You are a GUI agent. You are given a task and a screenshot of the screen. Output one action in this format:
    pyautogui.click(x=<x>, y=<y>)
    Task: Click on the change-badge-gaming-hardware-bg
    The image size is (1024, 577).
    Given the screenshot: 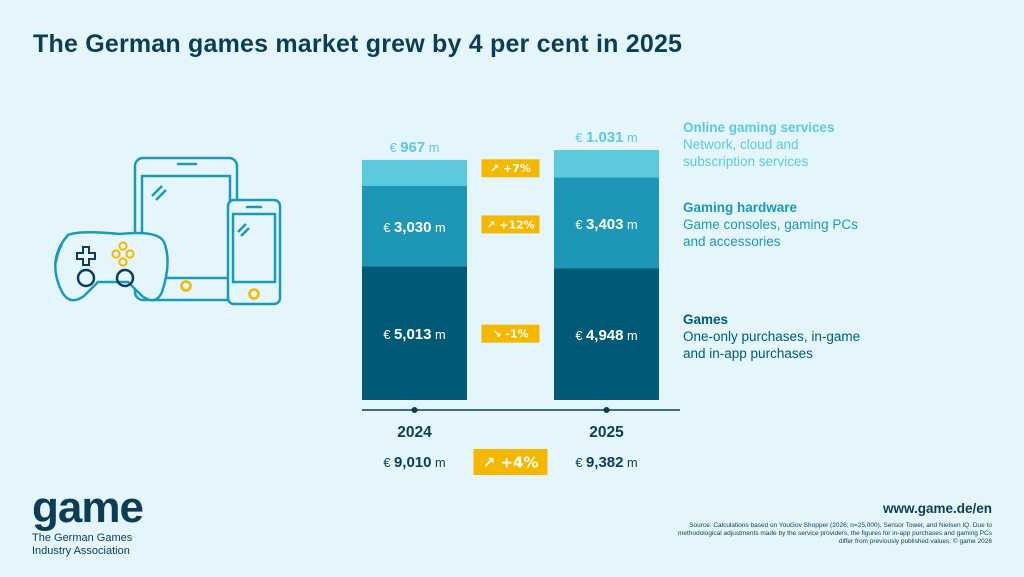 What is the action you would take?
    pyautogui.click(x=510, y=224)
    